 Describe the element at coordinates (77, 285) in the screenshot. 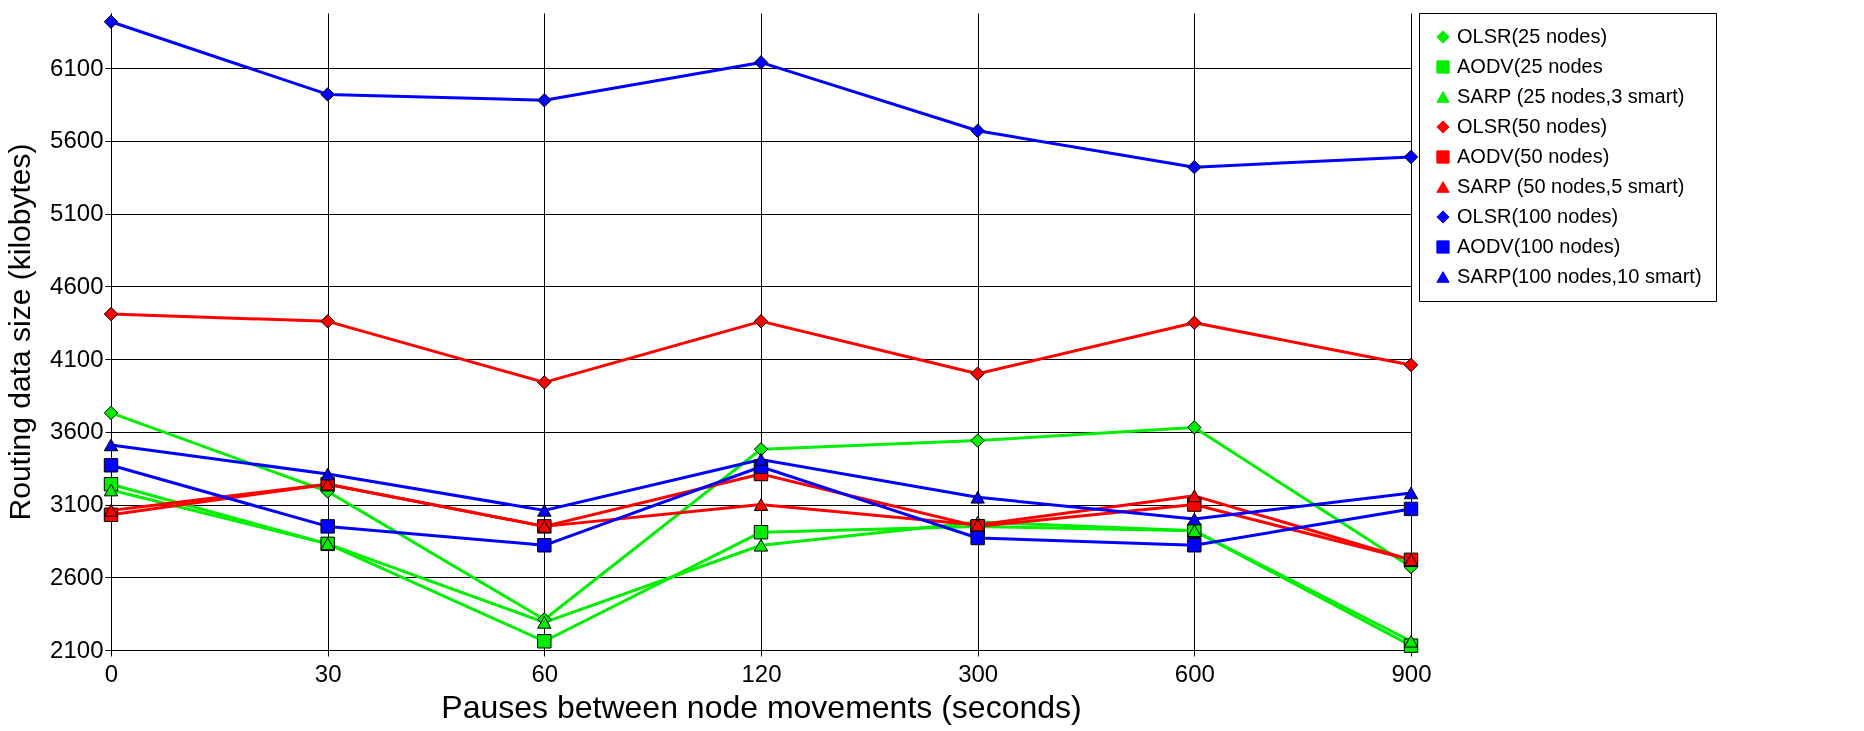

I see `y-tick-label: 4600` at that location.